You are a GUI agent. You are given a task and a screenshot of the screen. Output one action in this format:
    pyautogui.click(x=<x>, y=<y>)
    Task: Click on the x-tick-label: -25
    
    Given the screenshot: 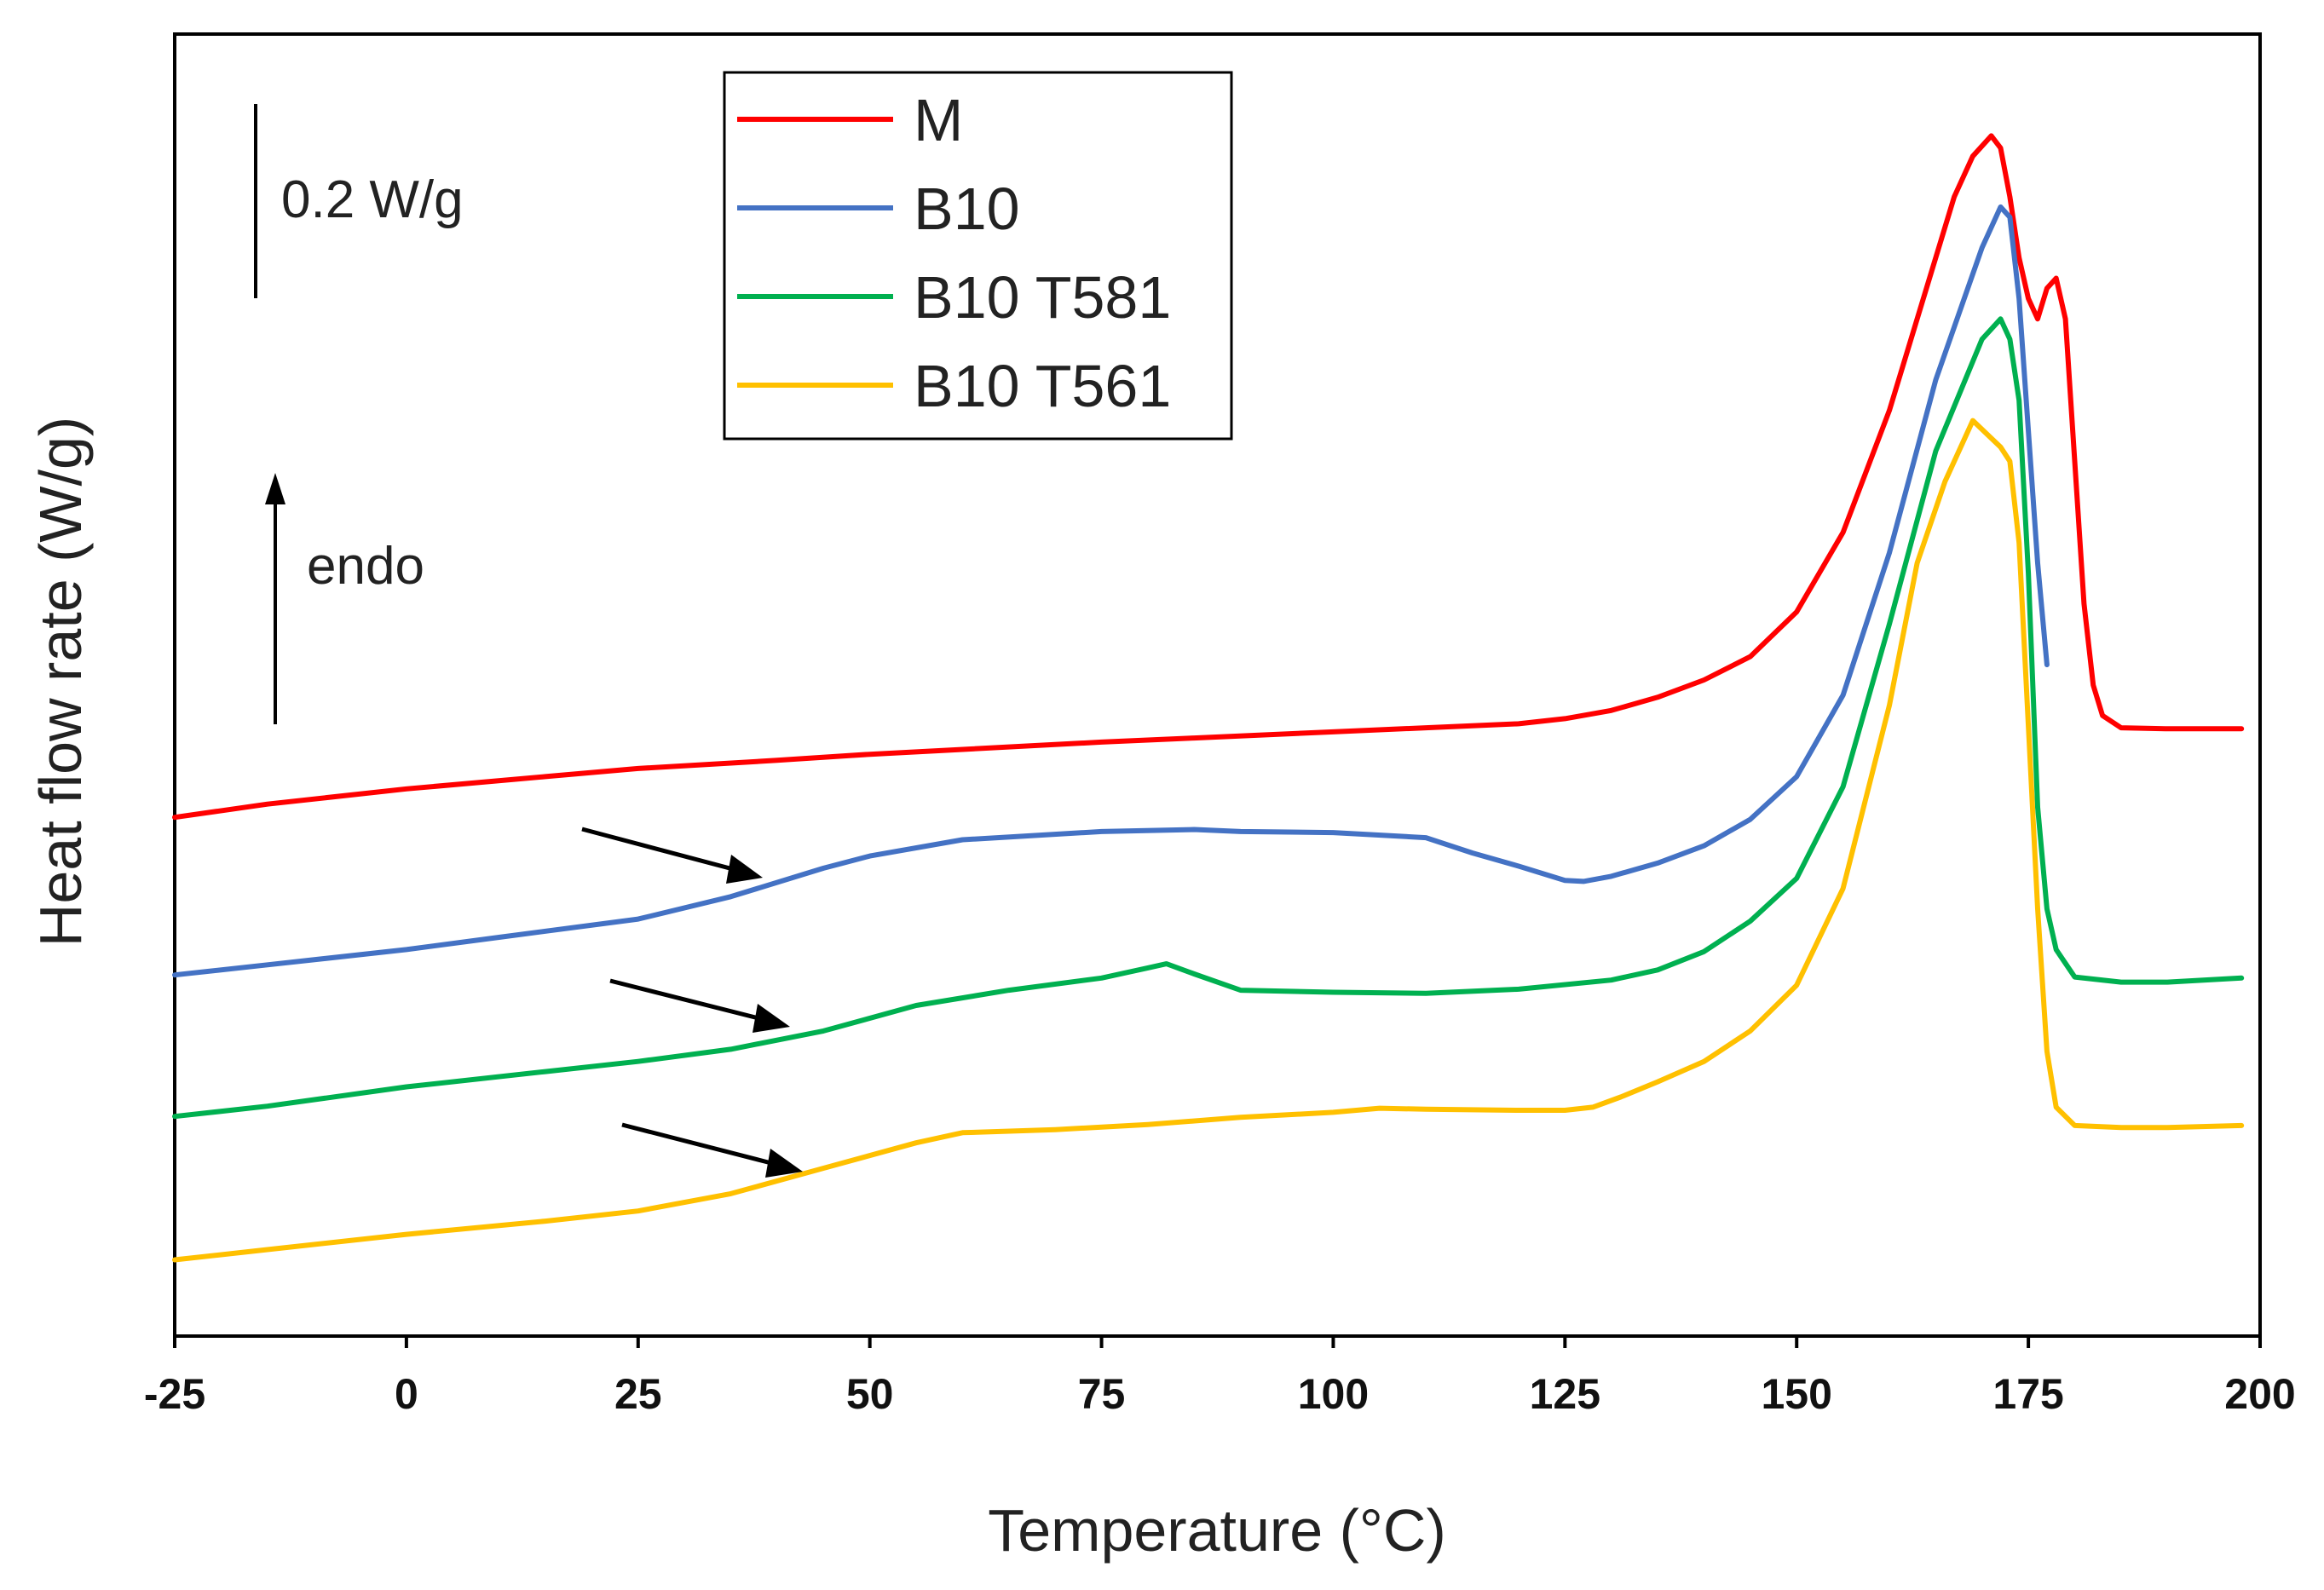 What is the action you would take?
    pyautogui.click(x=175, y=1394)
    